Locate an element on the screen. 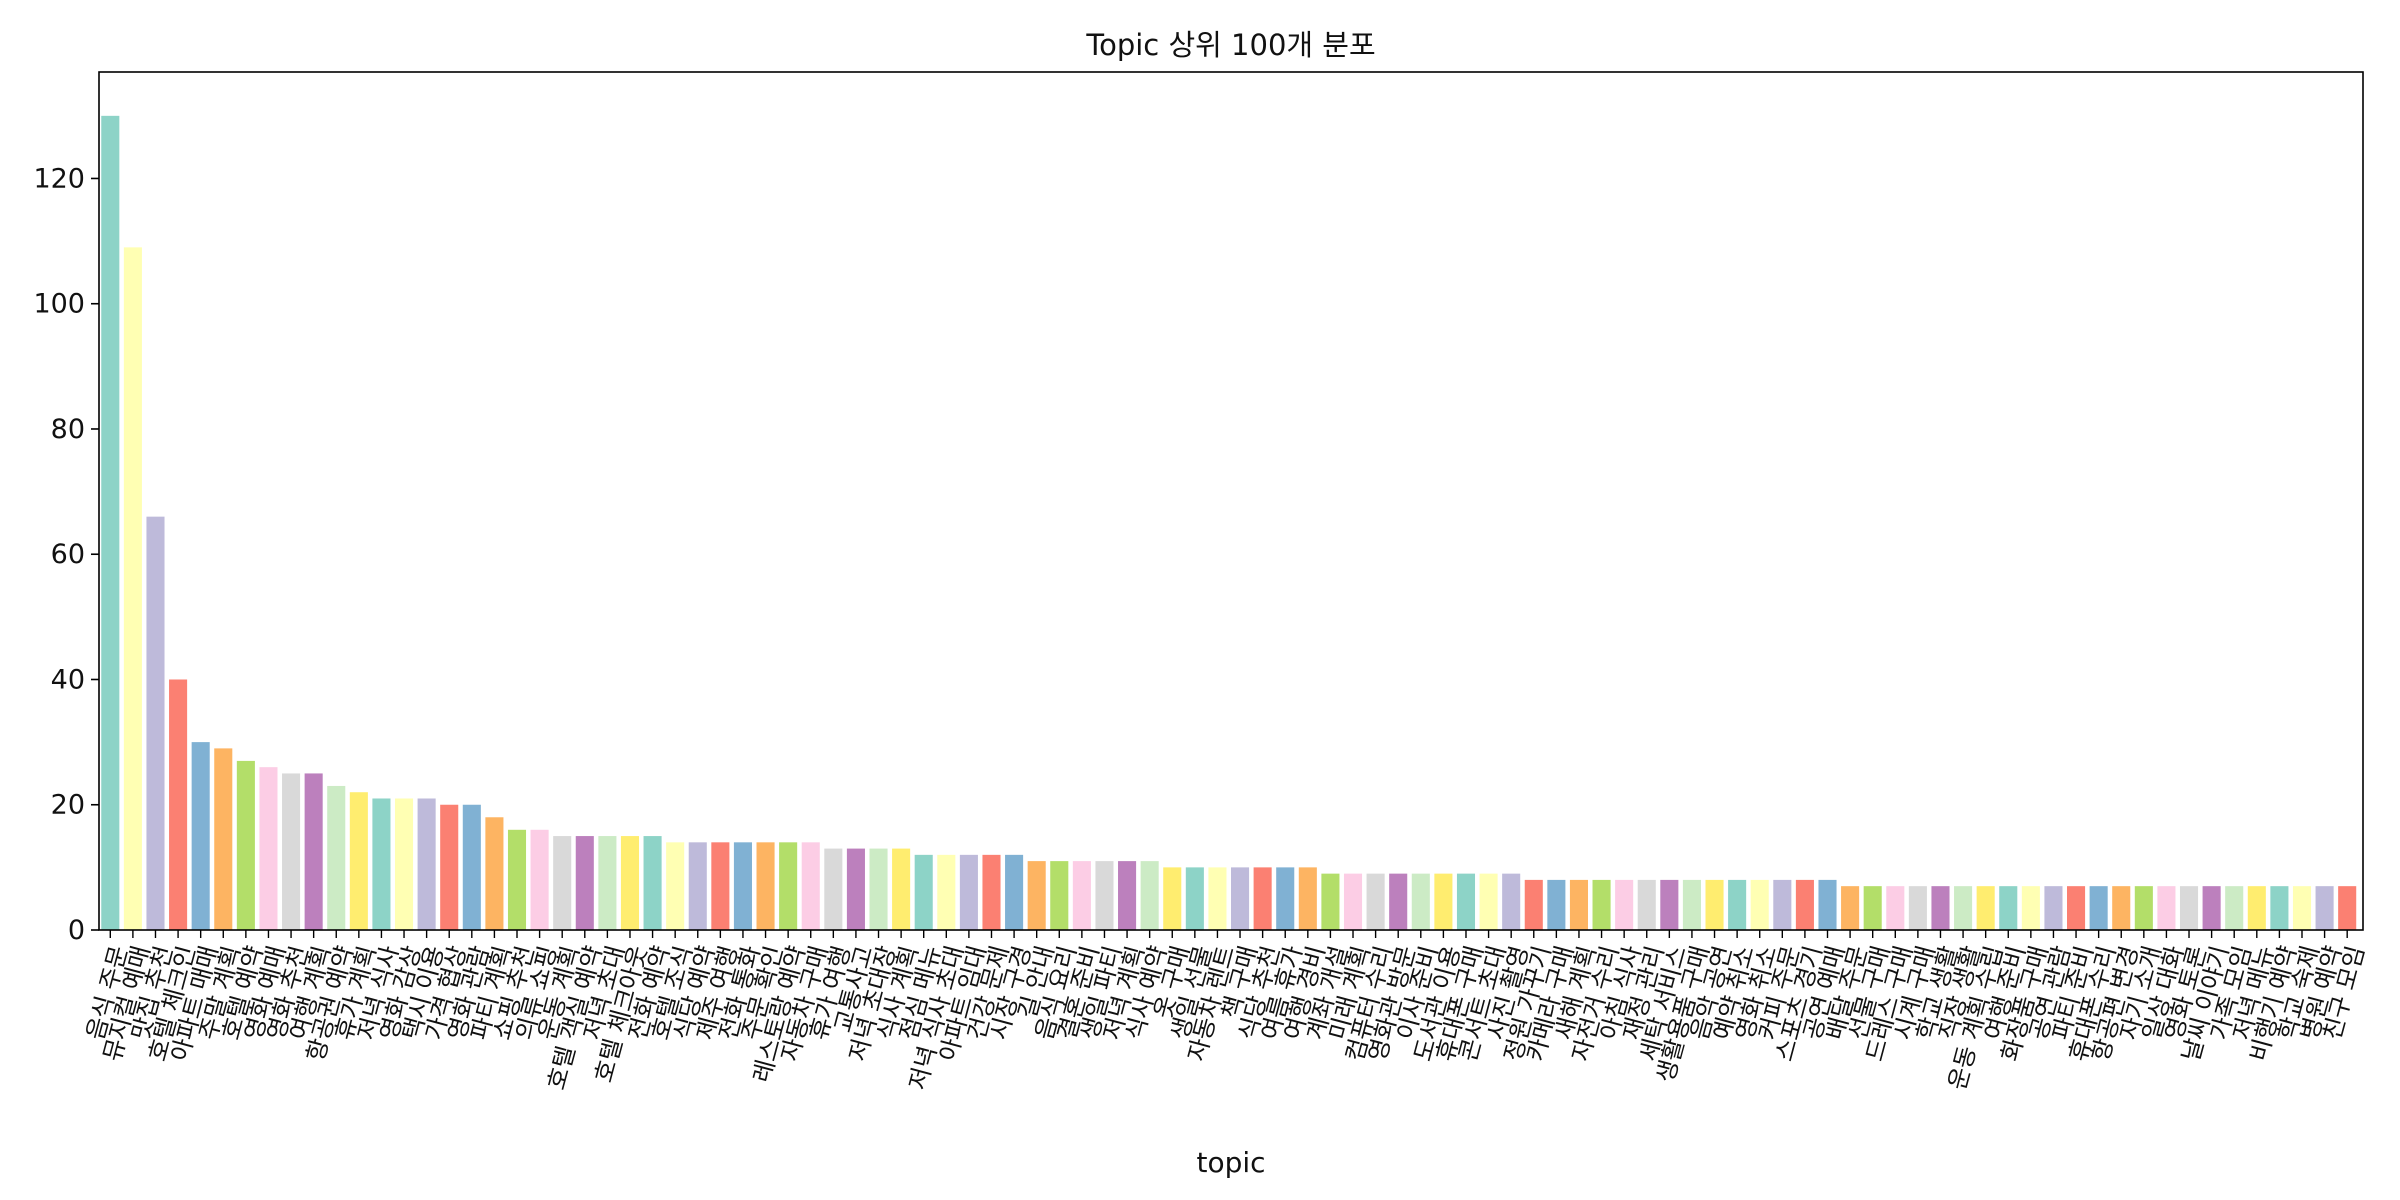 The image size is (2400, 1200). y-axis: 0 20 40 60 80 100 120 is located at coordinates (66, 554).